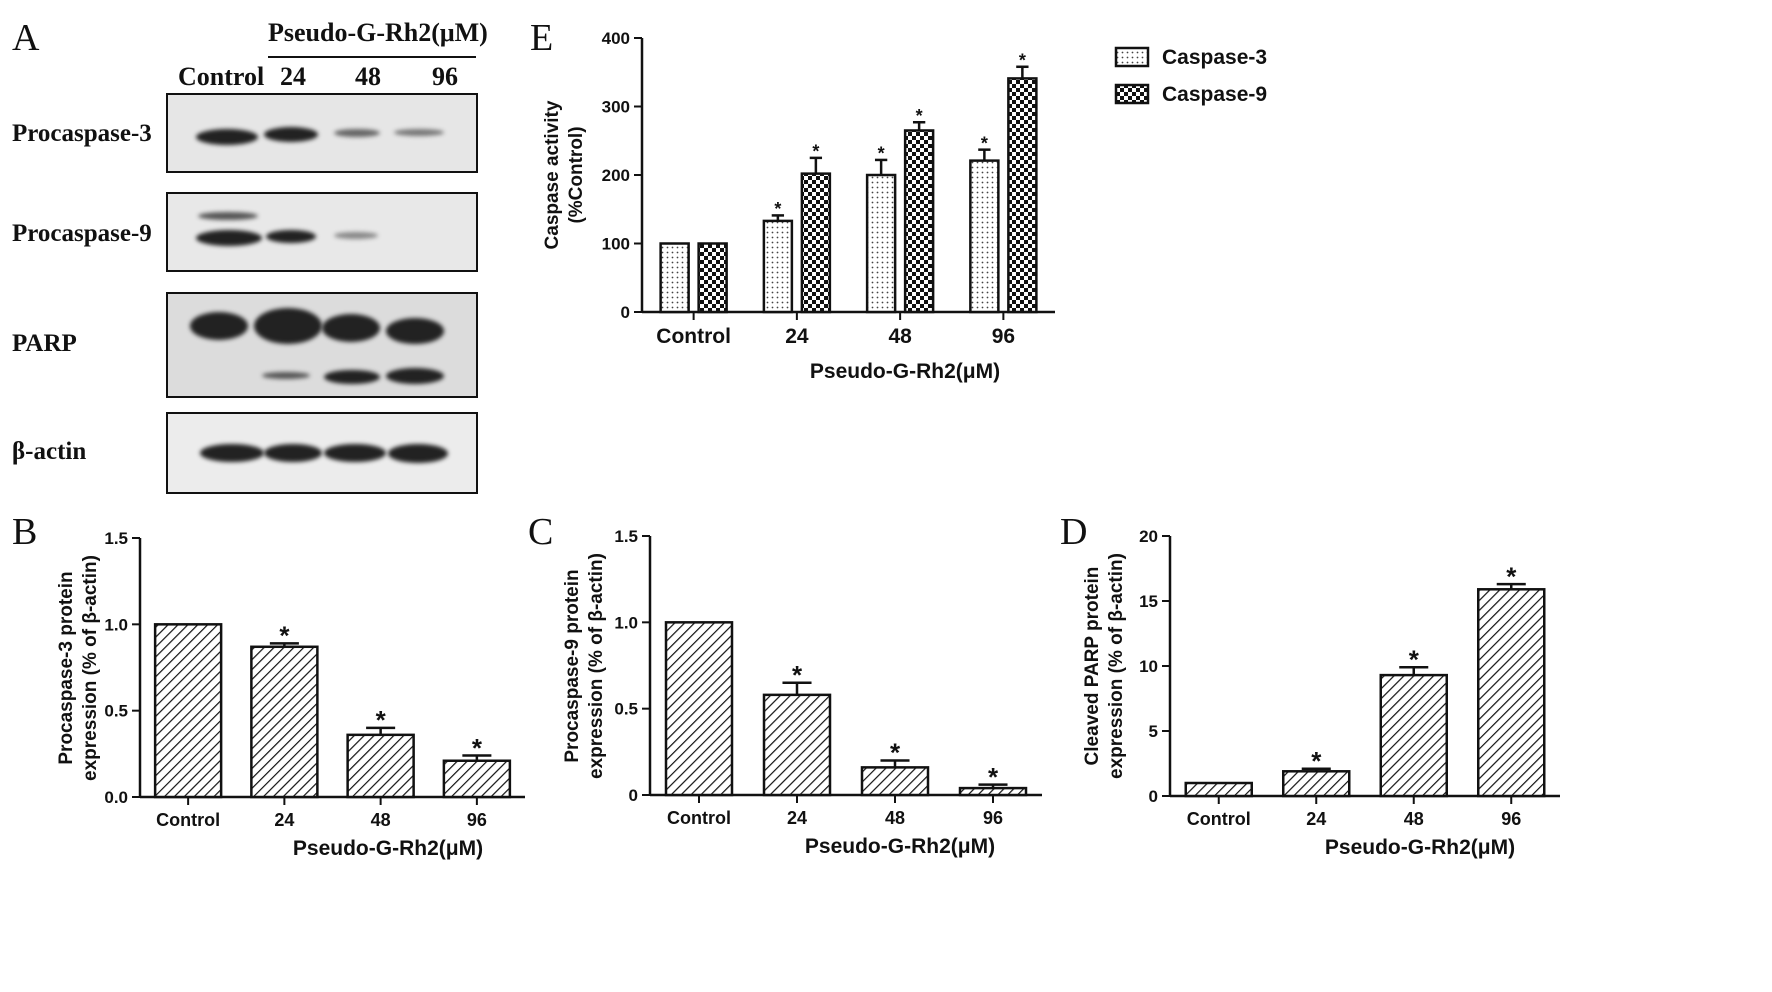 Image resolution: width=1772 pixels, height=992 pixels. I want to click on y-axis-label: (%Control), so click(576, 174).